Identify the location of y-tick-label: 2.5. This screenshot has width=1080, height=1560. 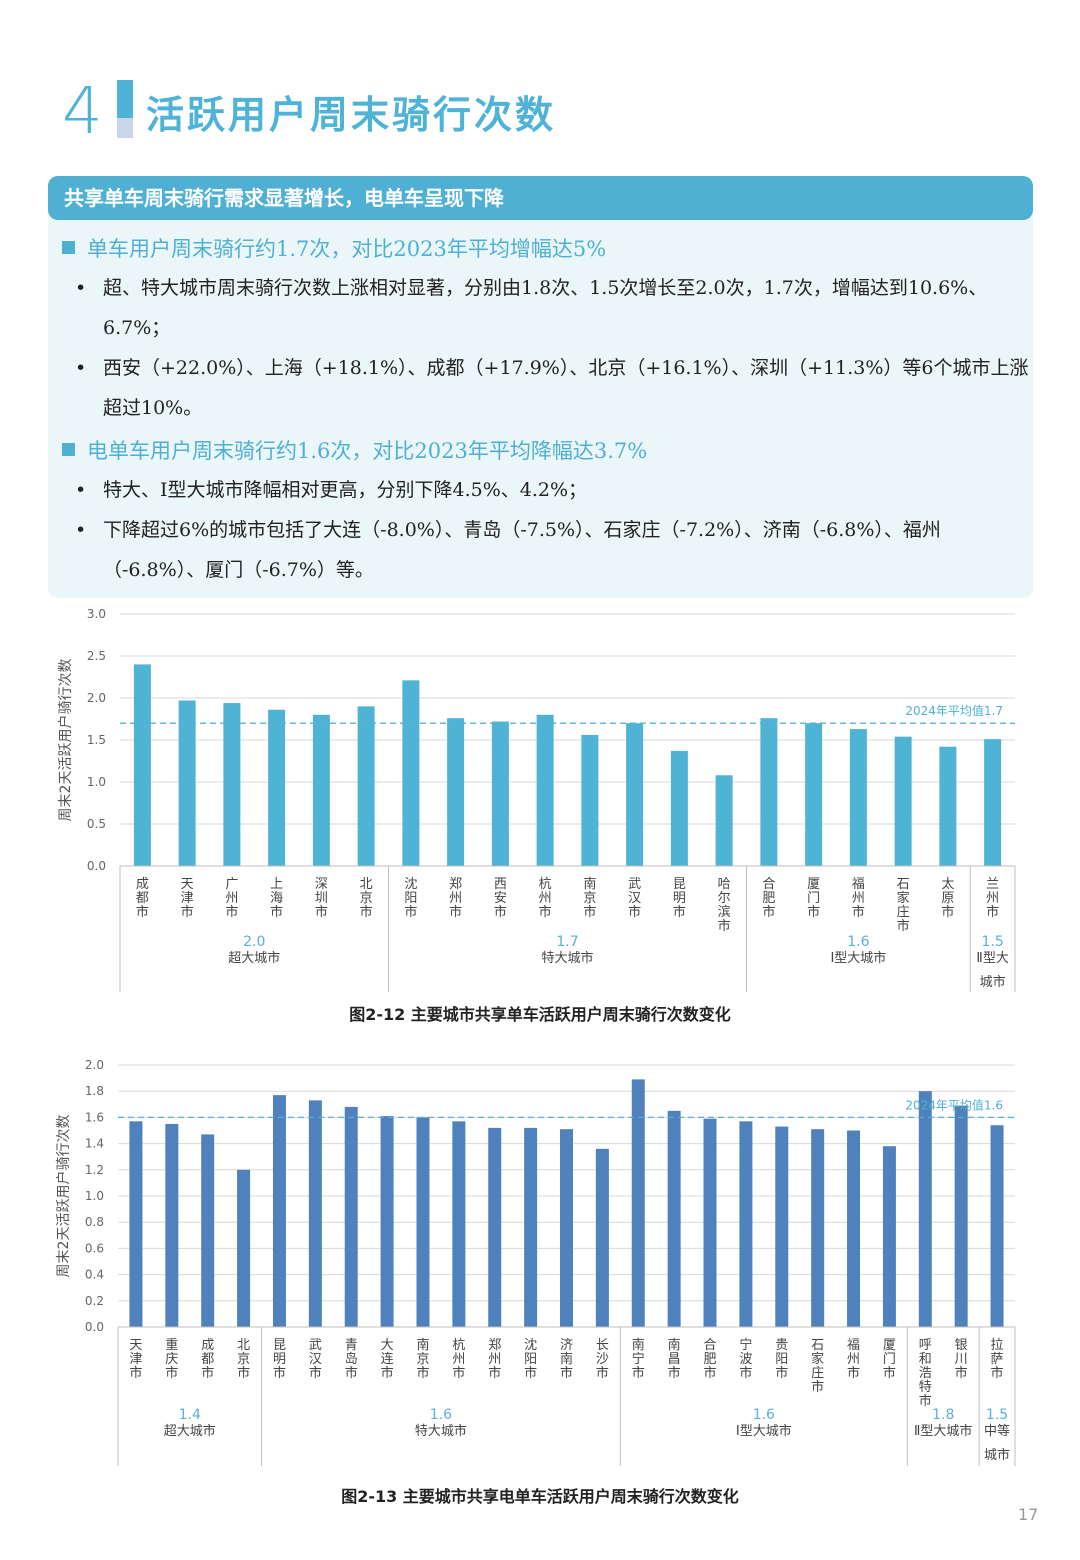
(96, 656).